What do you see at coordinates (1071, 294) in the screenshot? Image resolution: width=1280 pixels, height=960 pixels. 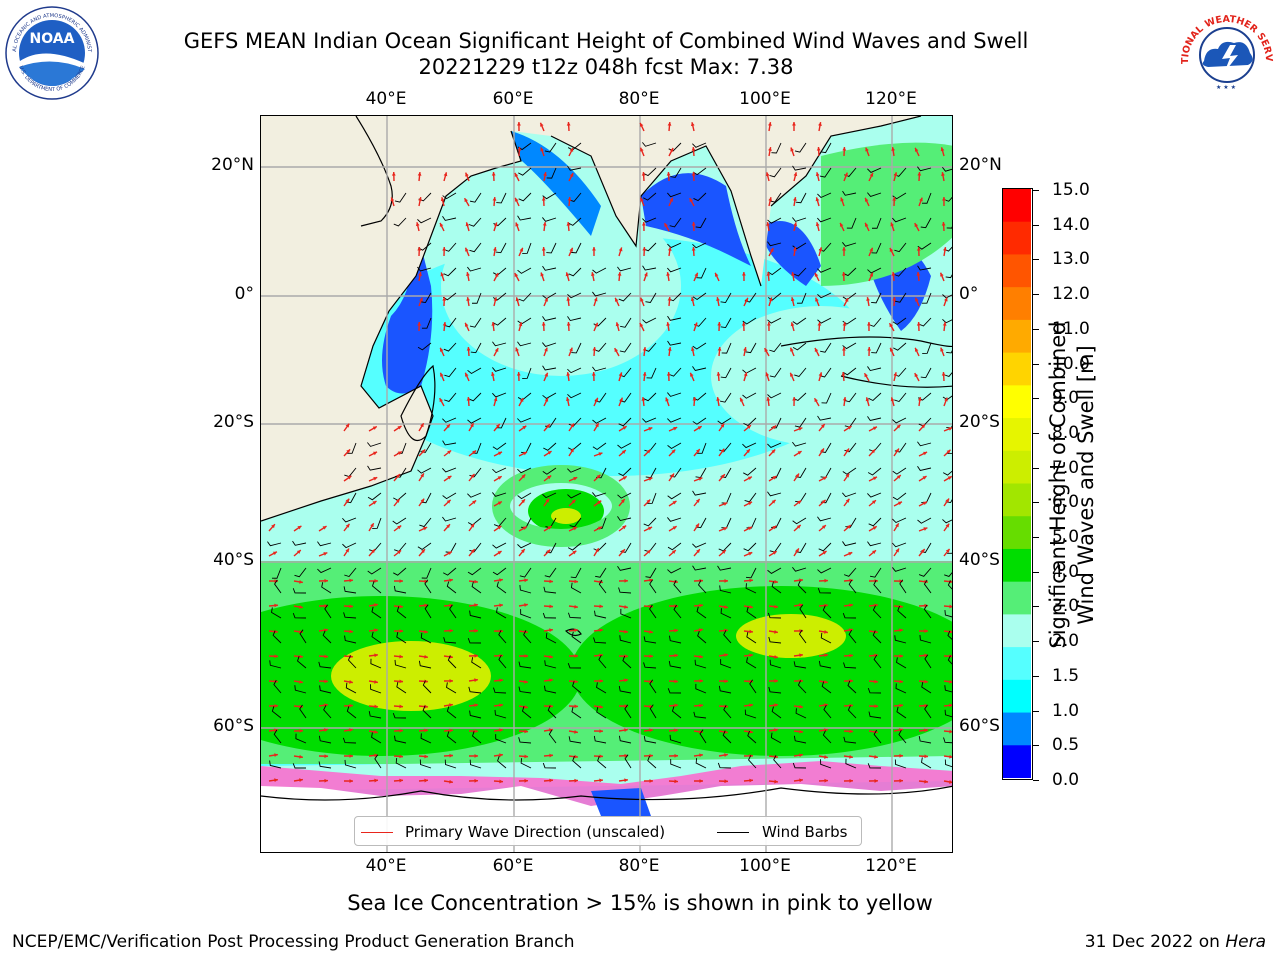 I see `colorbar-tick-label: 12.0` at bounding box center [1071, 294].